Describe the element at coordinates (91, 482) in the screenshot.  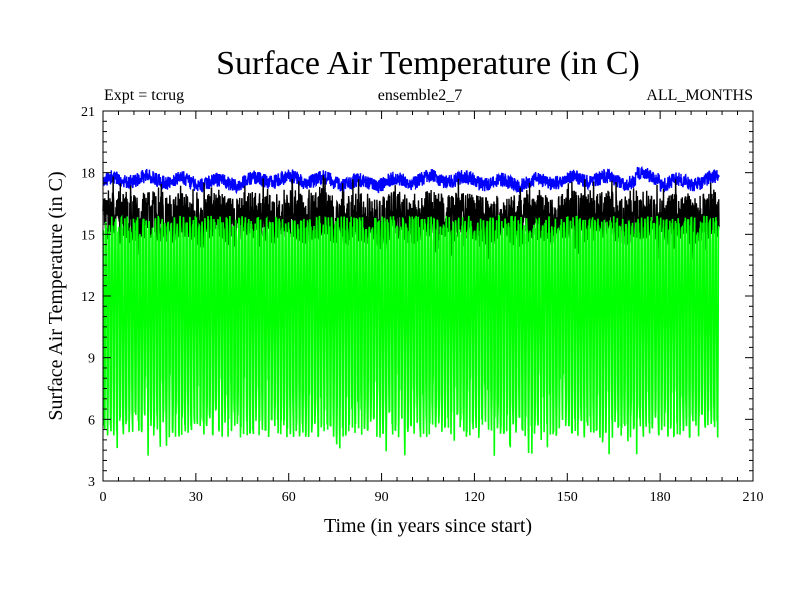
I see `y-tick-label: 3` at that location.